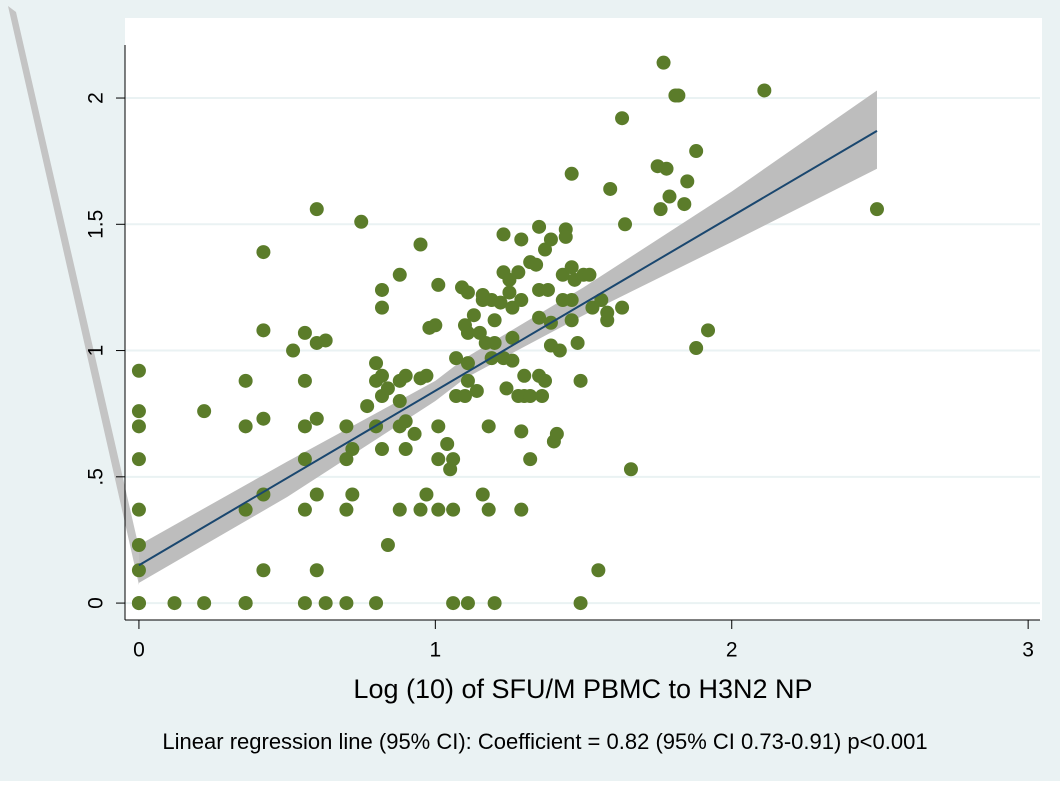  Describe the element at coordinates (732, 650) in the screenshot. I see `x-tick-label: 2` at that location.